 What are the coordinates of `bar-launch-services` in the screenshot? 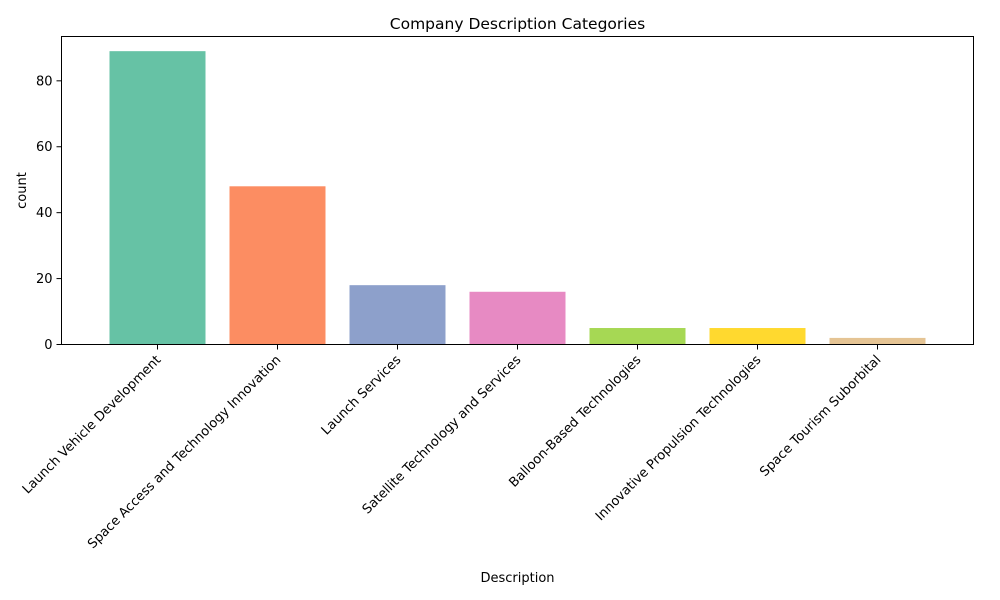 It's located at (397, 315).